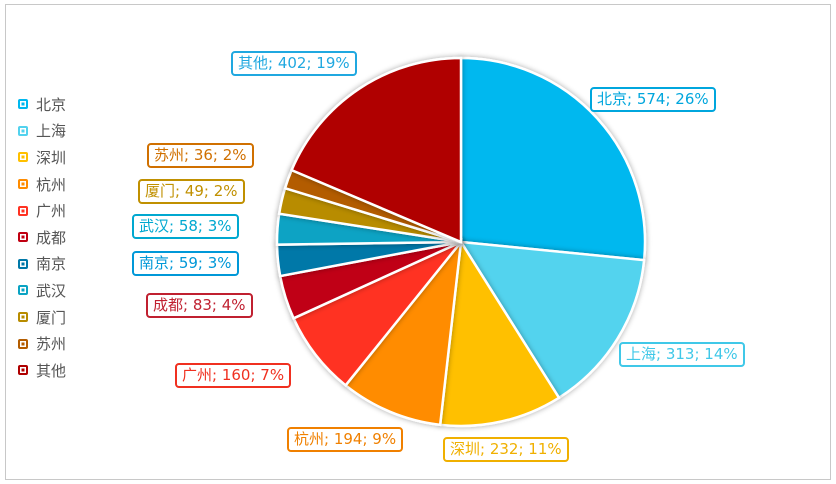 The height and width of the screenshot is (484, 836). Describe the element at coordinates (294, 63) in the screenshot. I see `data-label: 其他; 402; 19%` at that location.